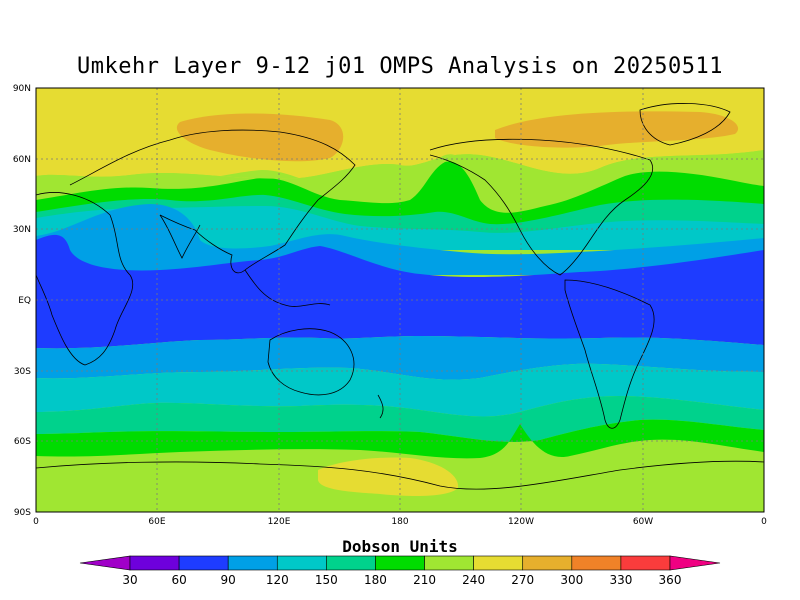 The height and width of the screenshot is (600, 800). Describe the element at coordinates (22, 230) in the screenshot. I see `lat-label: 30N` at that location.